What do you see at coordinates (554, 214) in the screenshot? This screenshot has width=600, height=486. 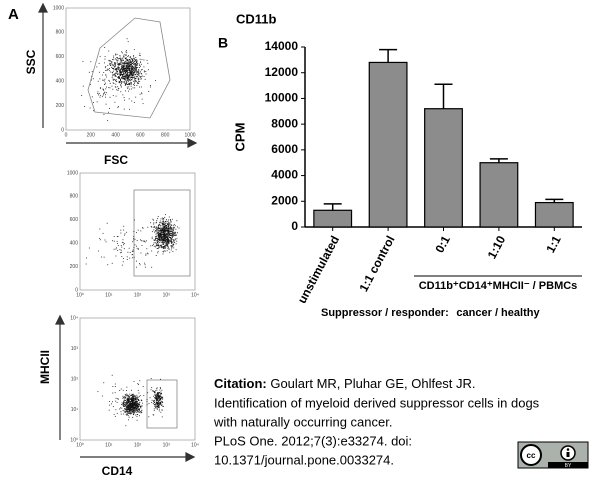 I see `bar` at bounding box center [554, 214].